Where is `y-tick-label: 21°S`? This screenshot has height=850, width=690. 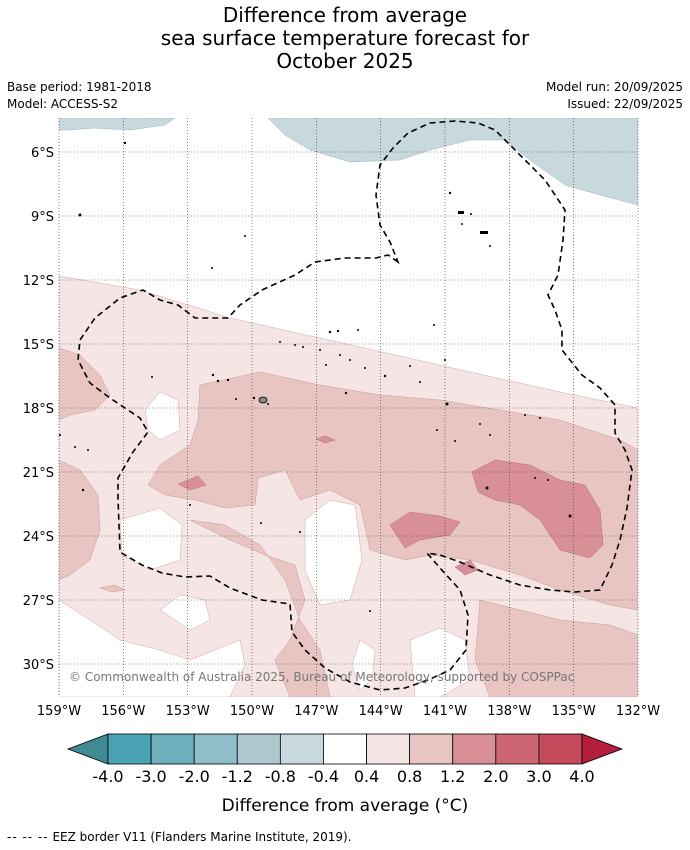 y-tick-label: 21°S is located at coordinates (38, 473).